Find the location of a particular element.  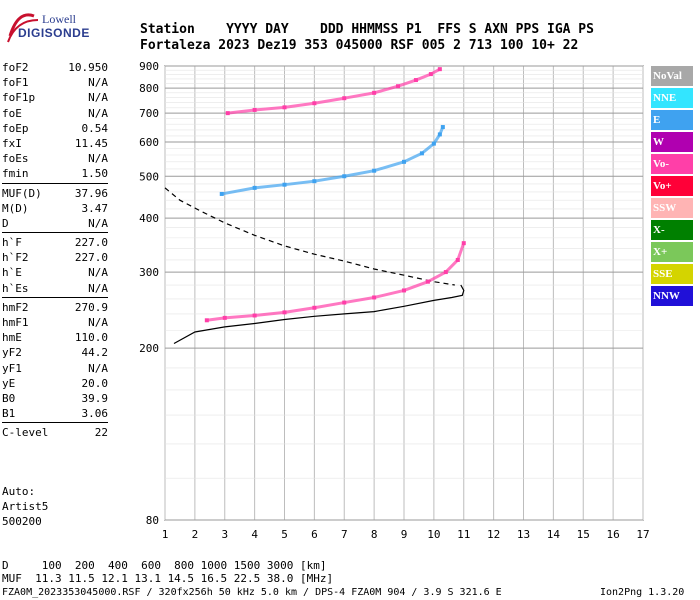

legend-item-e: E is located at coordinates (672, 120).